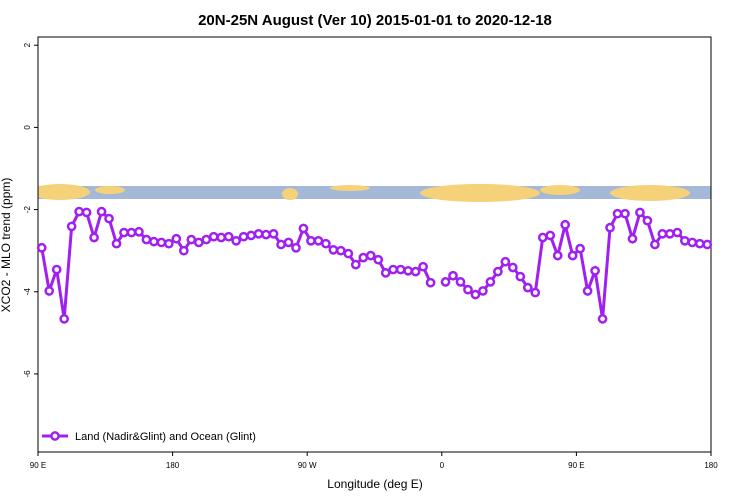 This screenshot has height=500, width=750. Describe the element at coordinates (27, 44) in the screenshot. I see `y-tick-label: 2` at that location.